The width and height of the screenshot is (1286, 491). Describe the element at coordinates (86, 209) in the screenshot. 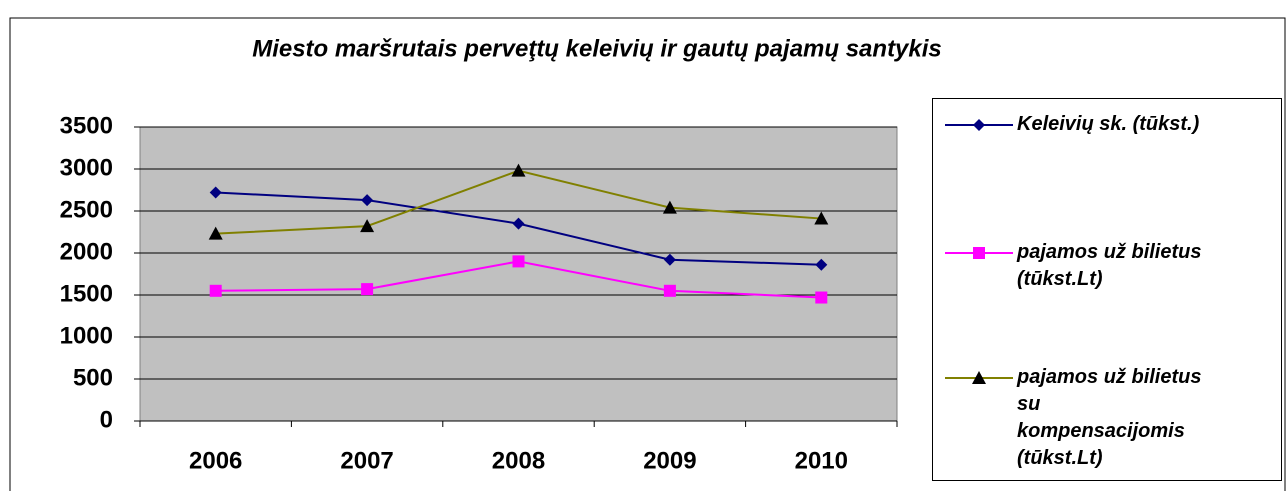

I see `y-tick-label: 2500` at that location.